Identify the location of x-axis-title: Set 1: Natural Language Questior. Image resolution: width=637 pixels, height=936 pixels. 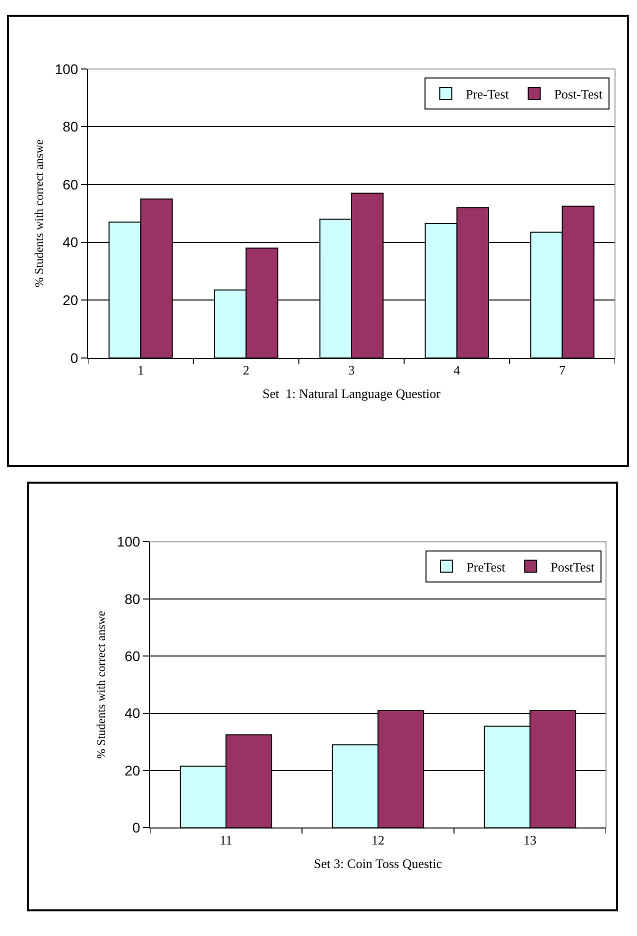
(352, 394).